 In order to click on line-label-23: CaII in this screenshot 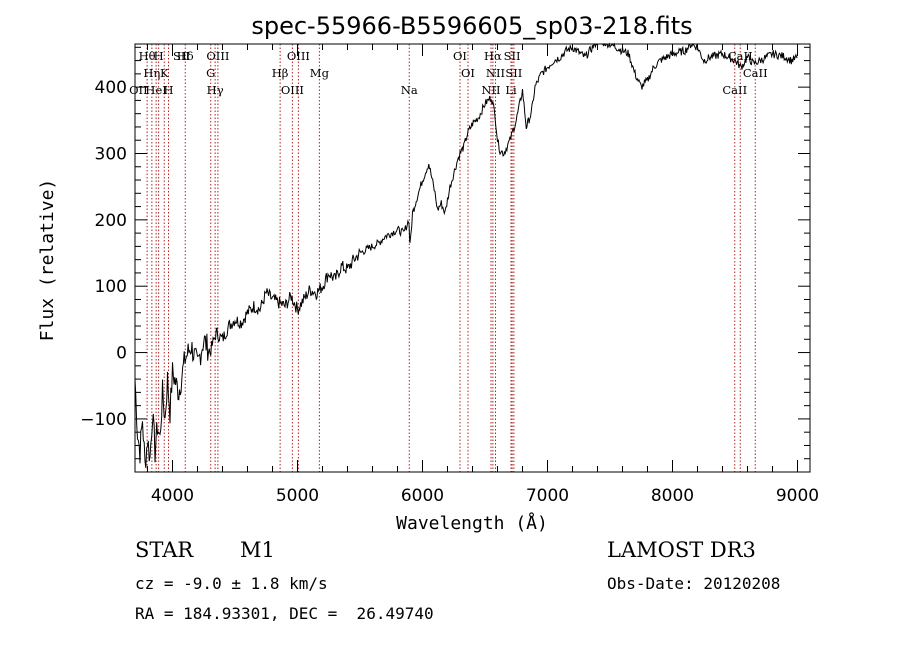, I will do `click(734, 90)`.